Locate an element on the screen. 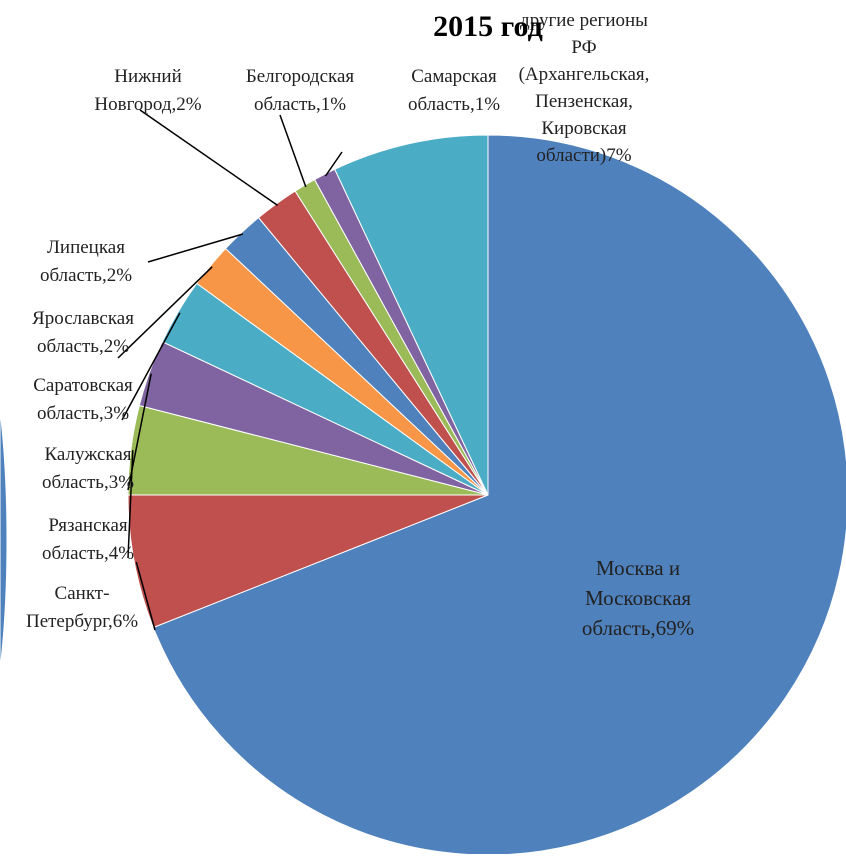 The height and width of the screenshot is (859, 846). data-label-10-line-4: Кировская is located at coordinates (584, 128).